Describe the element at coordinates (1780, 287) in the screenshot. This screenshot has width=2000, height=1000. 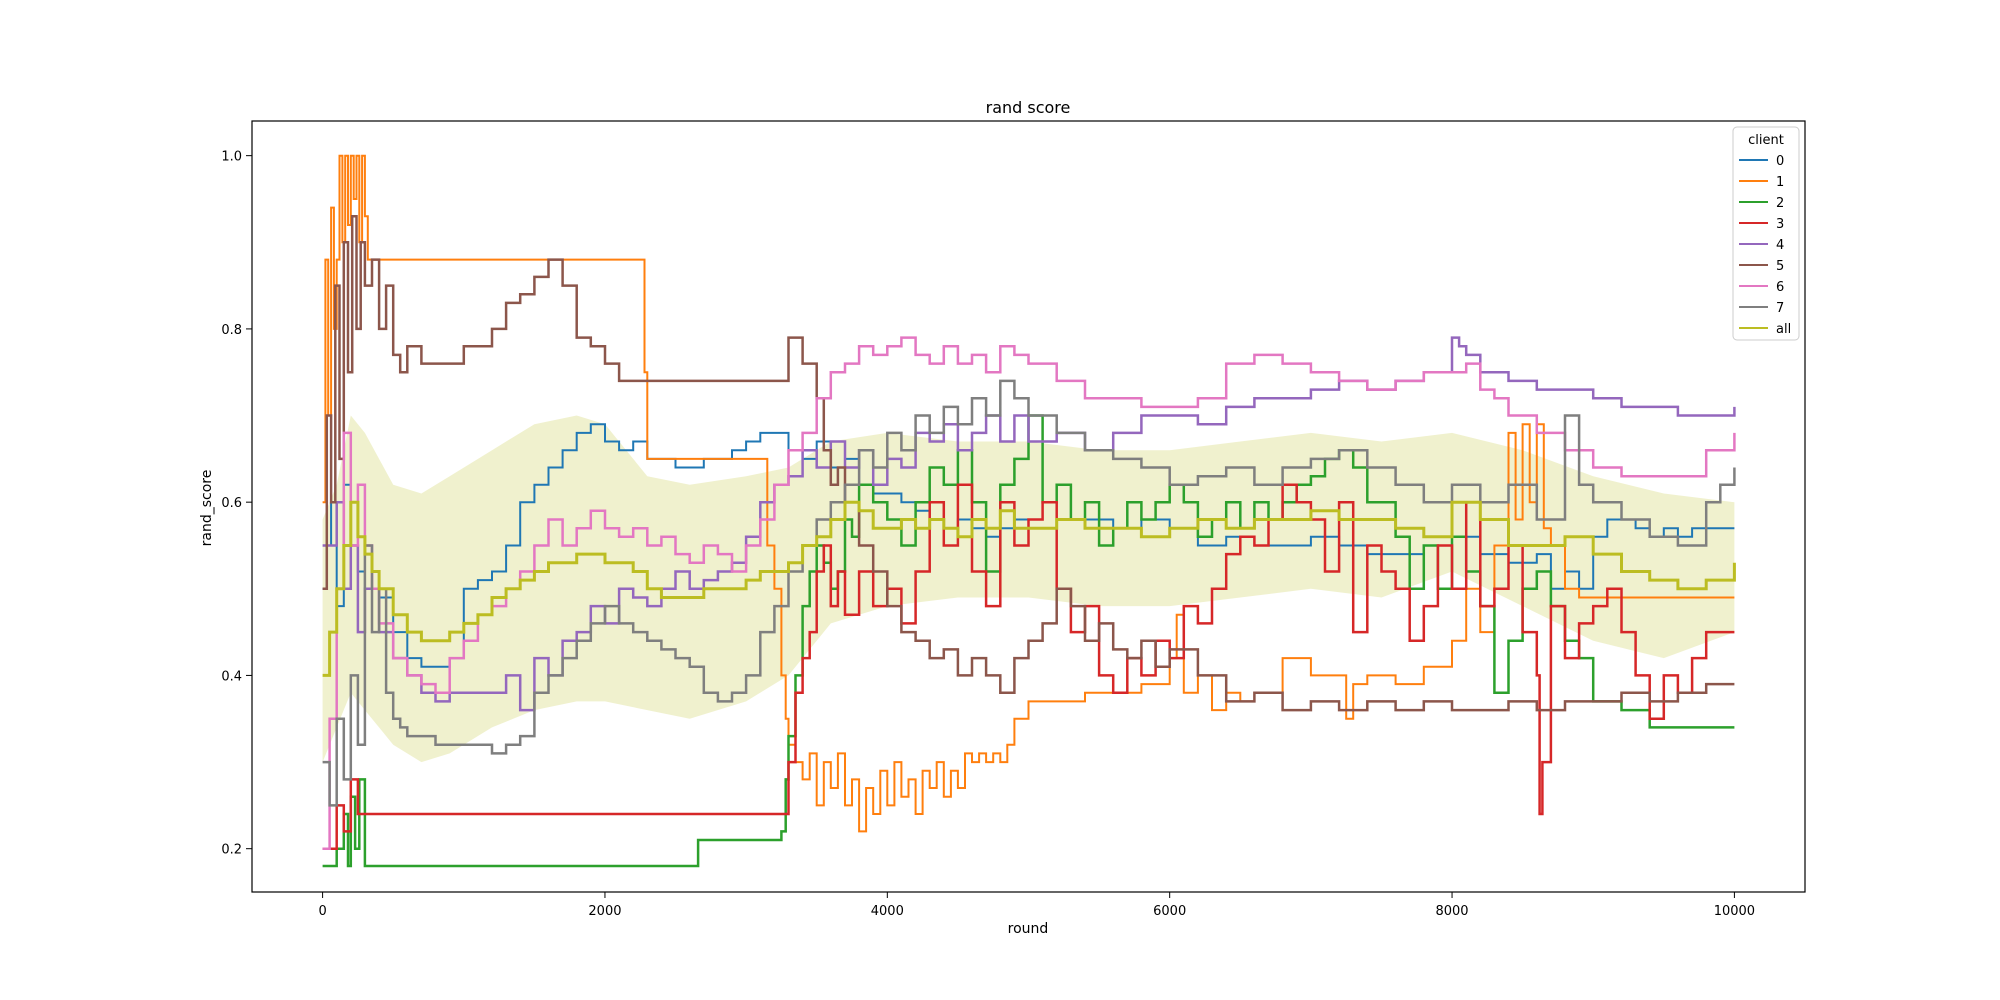
I see `legend-label-6: 6` at that location.